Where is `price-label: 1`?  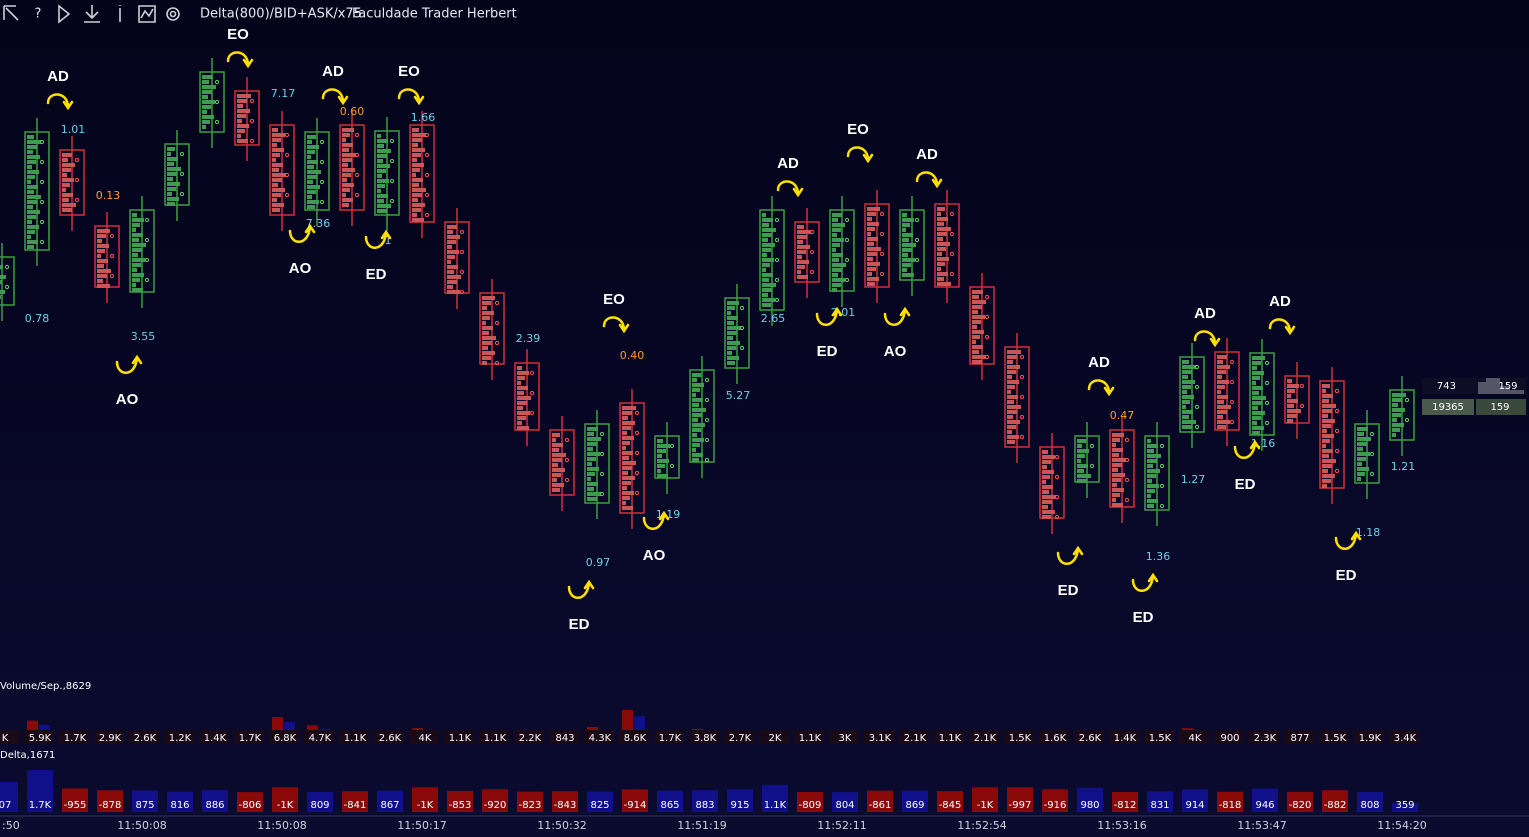
price-label: 1 is located at coordinates (388, 240).